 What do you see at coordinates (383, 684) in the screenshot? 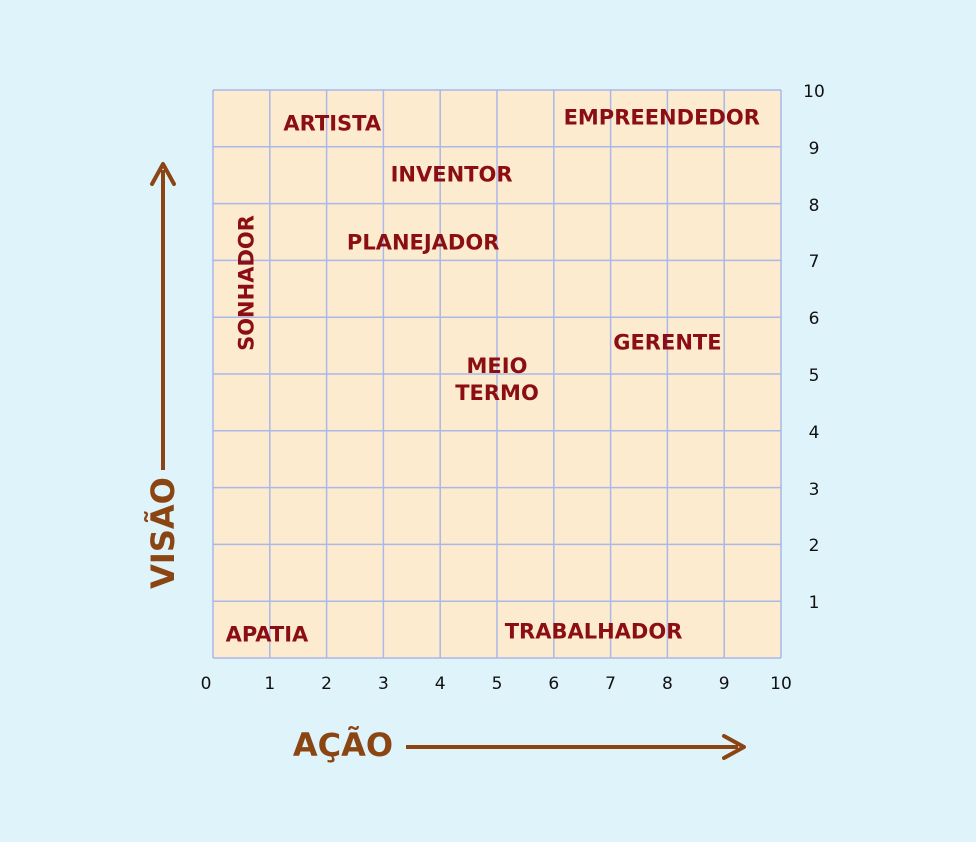
I see `x-tick-label: 3` at bounding box center [383, 684].